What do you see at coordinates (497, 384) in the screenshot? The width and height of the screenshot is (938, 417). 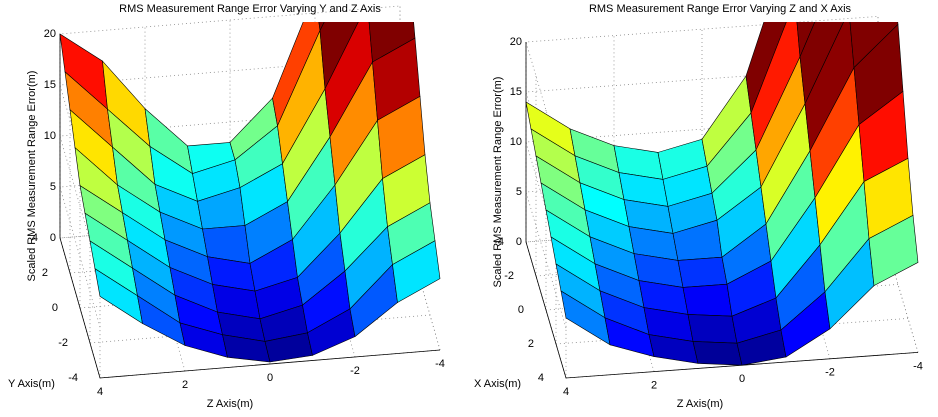 I see `y-axis-label: X Axis(m)` at bounding box center [497, 384].